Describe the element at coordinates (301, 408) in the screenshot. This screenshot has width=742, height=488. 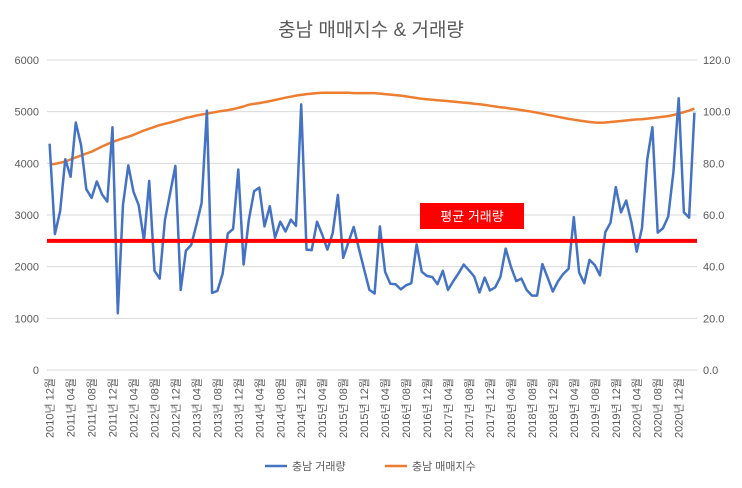
I see `x-tick-label: 2014년 12월` at that location.